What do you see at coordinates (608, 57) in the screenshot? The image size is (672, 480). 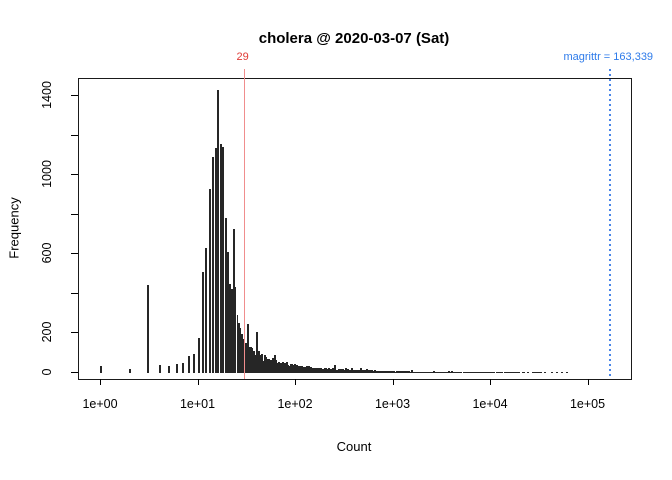 I see `blue-max-label: magrittr = 163,339` at bounding box center [608, 57].